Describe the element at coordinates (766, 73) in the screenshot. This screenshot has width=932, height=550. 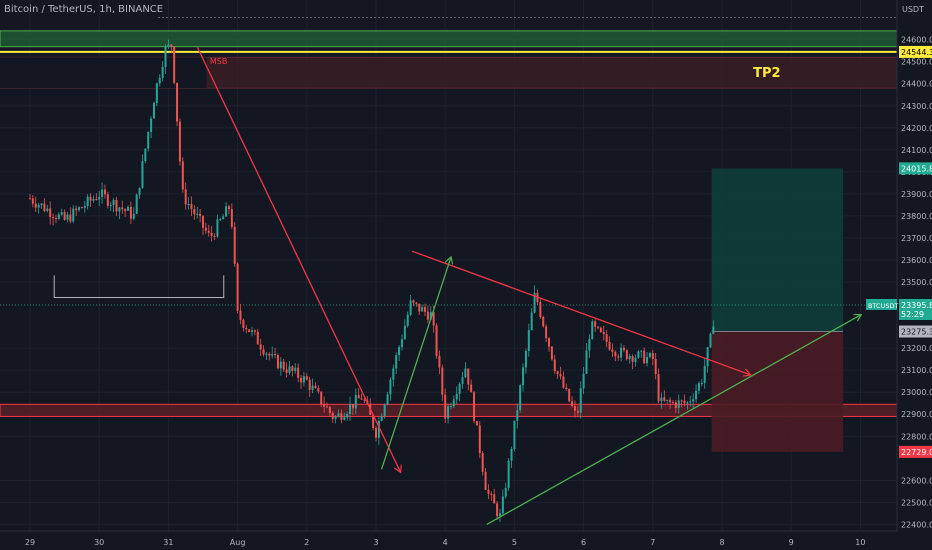
I see `tp2-label: TP2` at that location.